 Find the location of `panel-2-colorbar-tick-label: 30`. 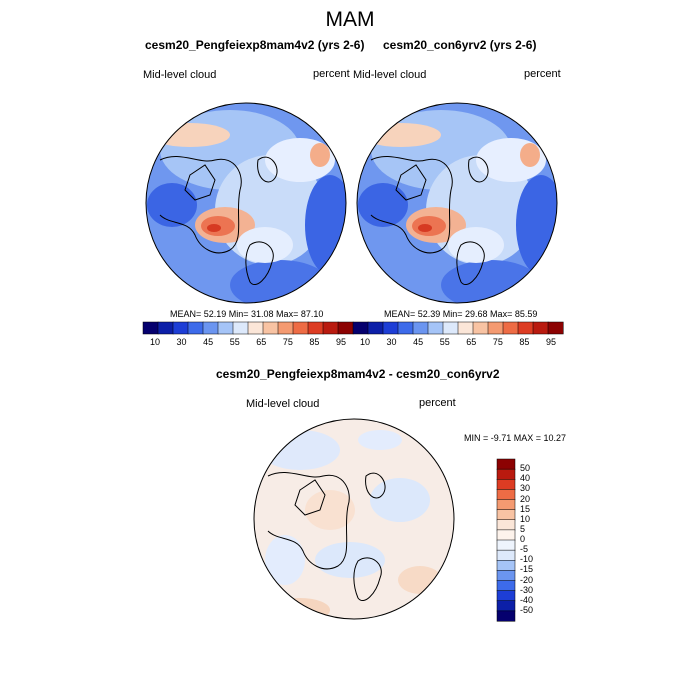

panel-2-colorbar-tick-label: 30 is located at coordinates (391, 342).